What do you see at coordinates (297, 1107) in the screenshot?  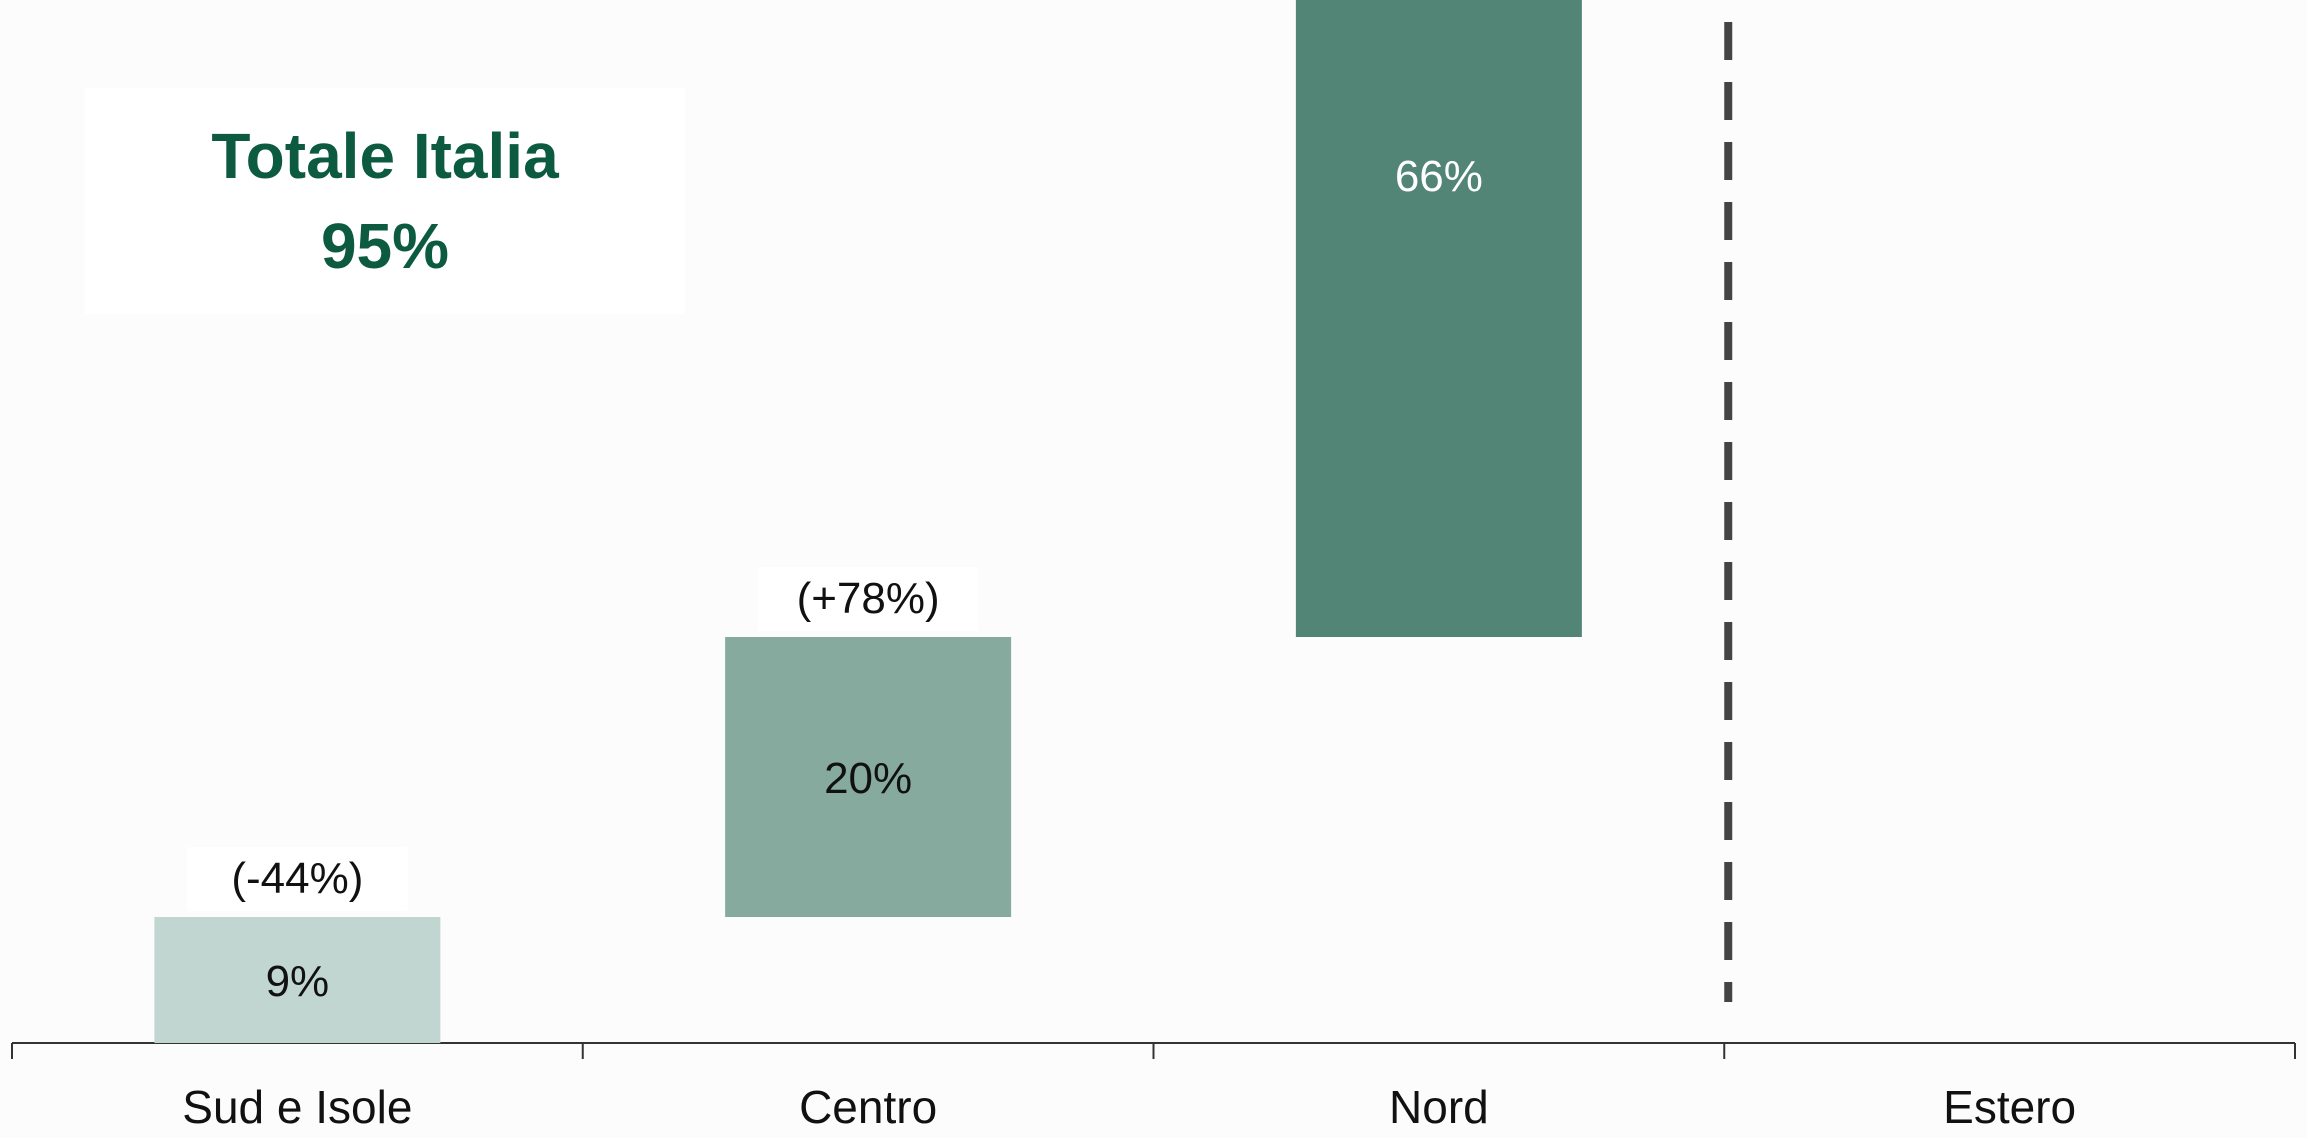 I see `x-tick-label: Sud e Isole` at bounding box center [297, 1107].